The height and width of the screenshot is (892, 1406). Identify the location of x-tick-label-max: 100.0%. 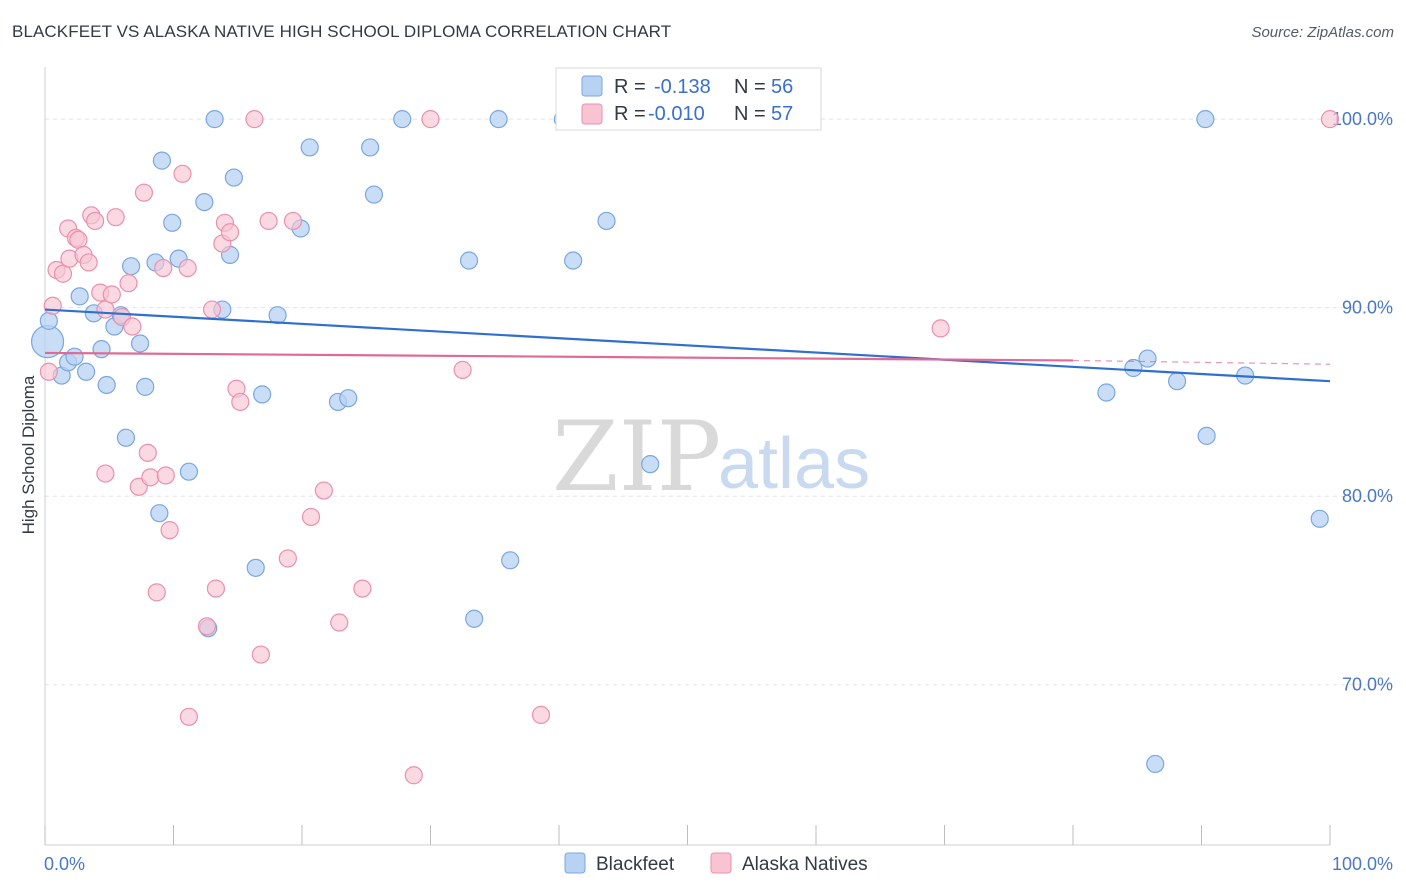
(1362, 864).